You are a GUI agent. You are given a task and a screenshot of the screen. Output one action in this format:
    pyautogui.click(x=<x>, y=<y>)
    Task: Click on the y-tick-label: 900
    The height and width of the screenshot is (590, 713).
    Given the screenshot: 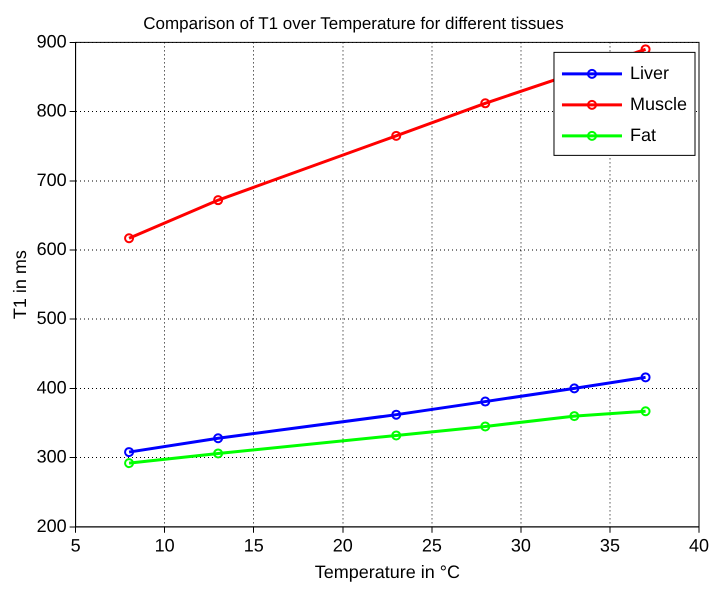 What is the action you would take?
    pyautogui.click(x=51, y=41)
    